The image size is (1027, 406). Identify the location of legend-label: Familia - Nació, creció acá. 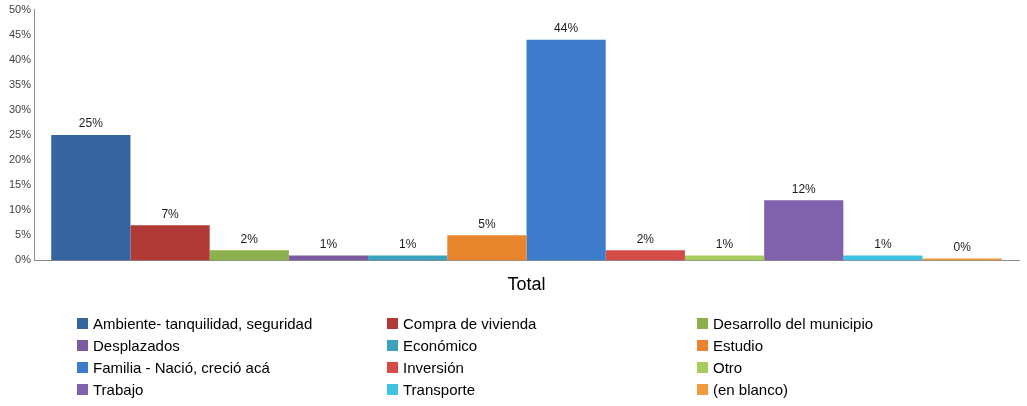
(181, 367).